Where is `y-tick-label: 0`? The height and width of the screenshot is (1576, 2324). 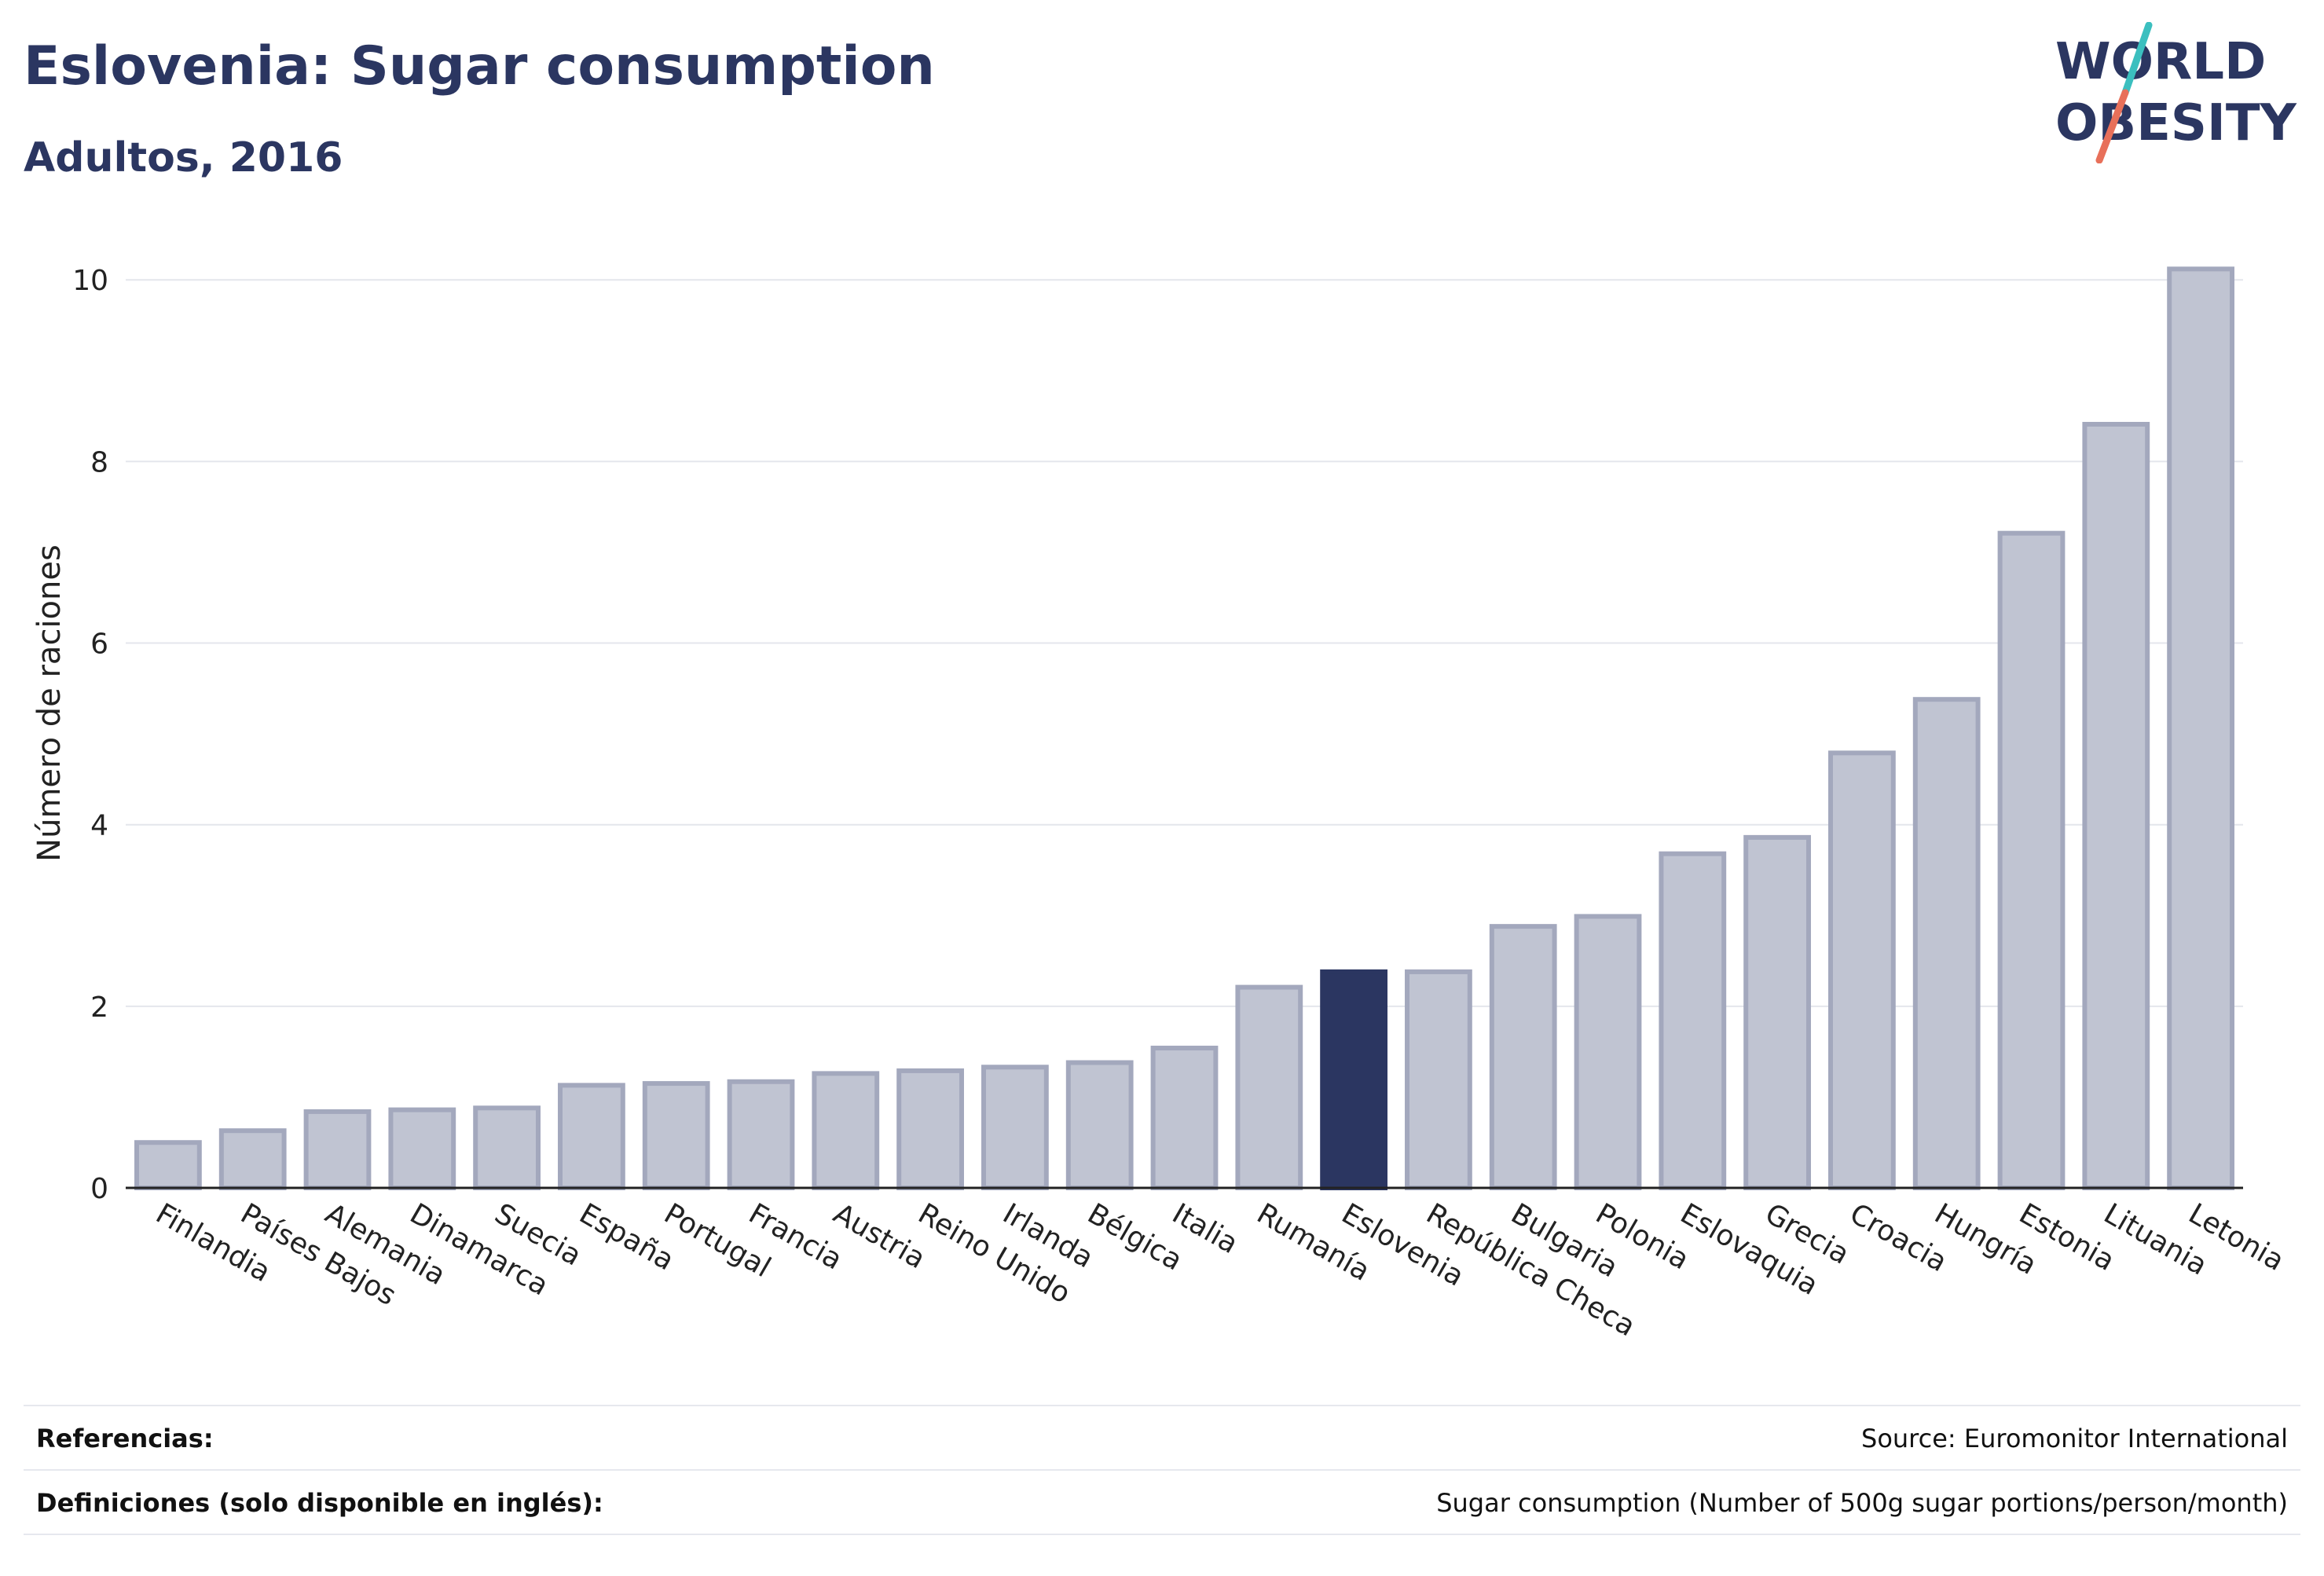 y-tick-label: 0 is located at coordinates (99, 1189).